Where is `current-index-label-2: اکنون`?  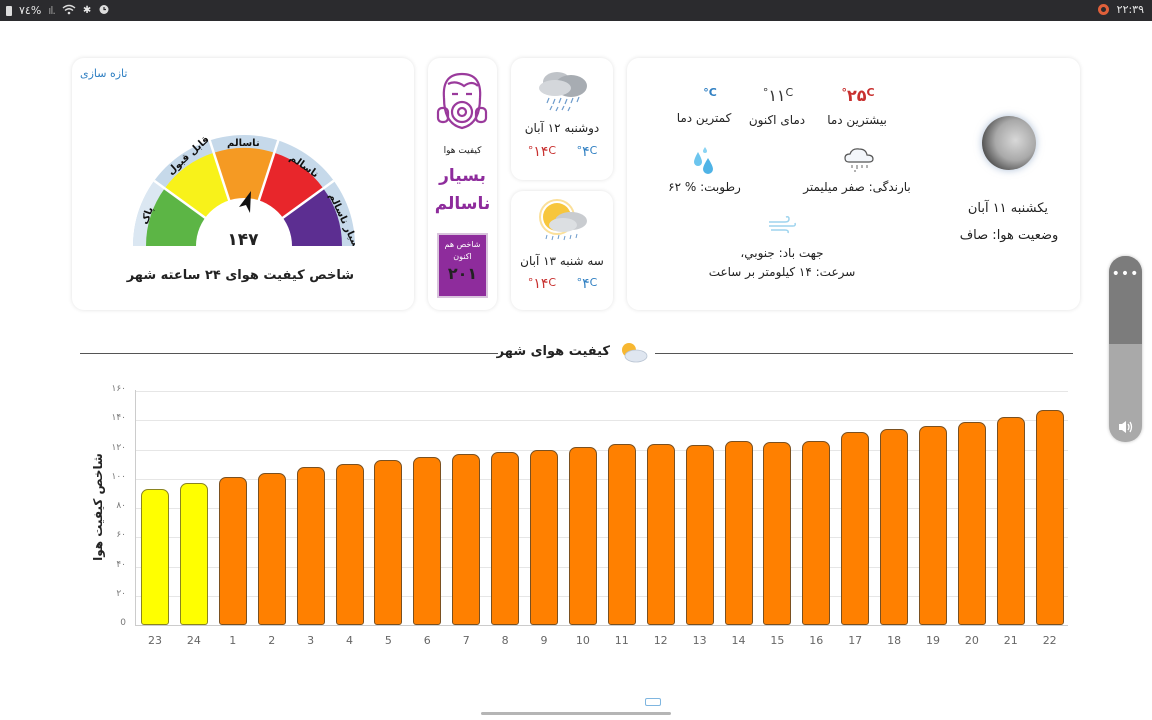 current-index-label-2: اکنون is located at coordinates (462, 256).